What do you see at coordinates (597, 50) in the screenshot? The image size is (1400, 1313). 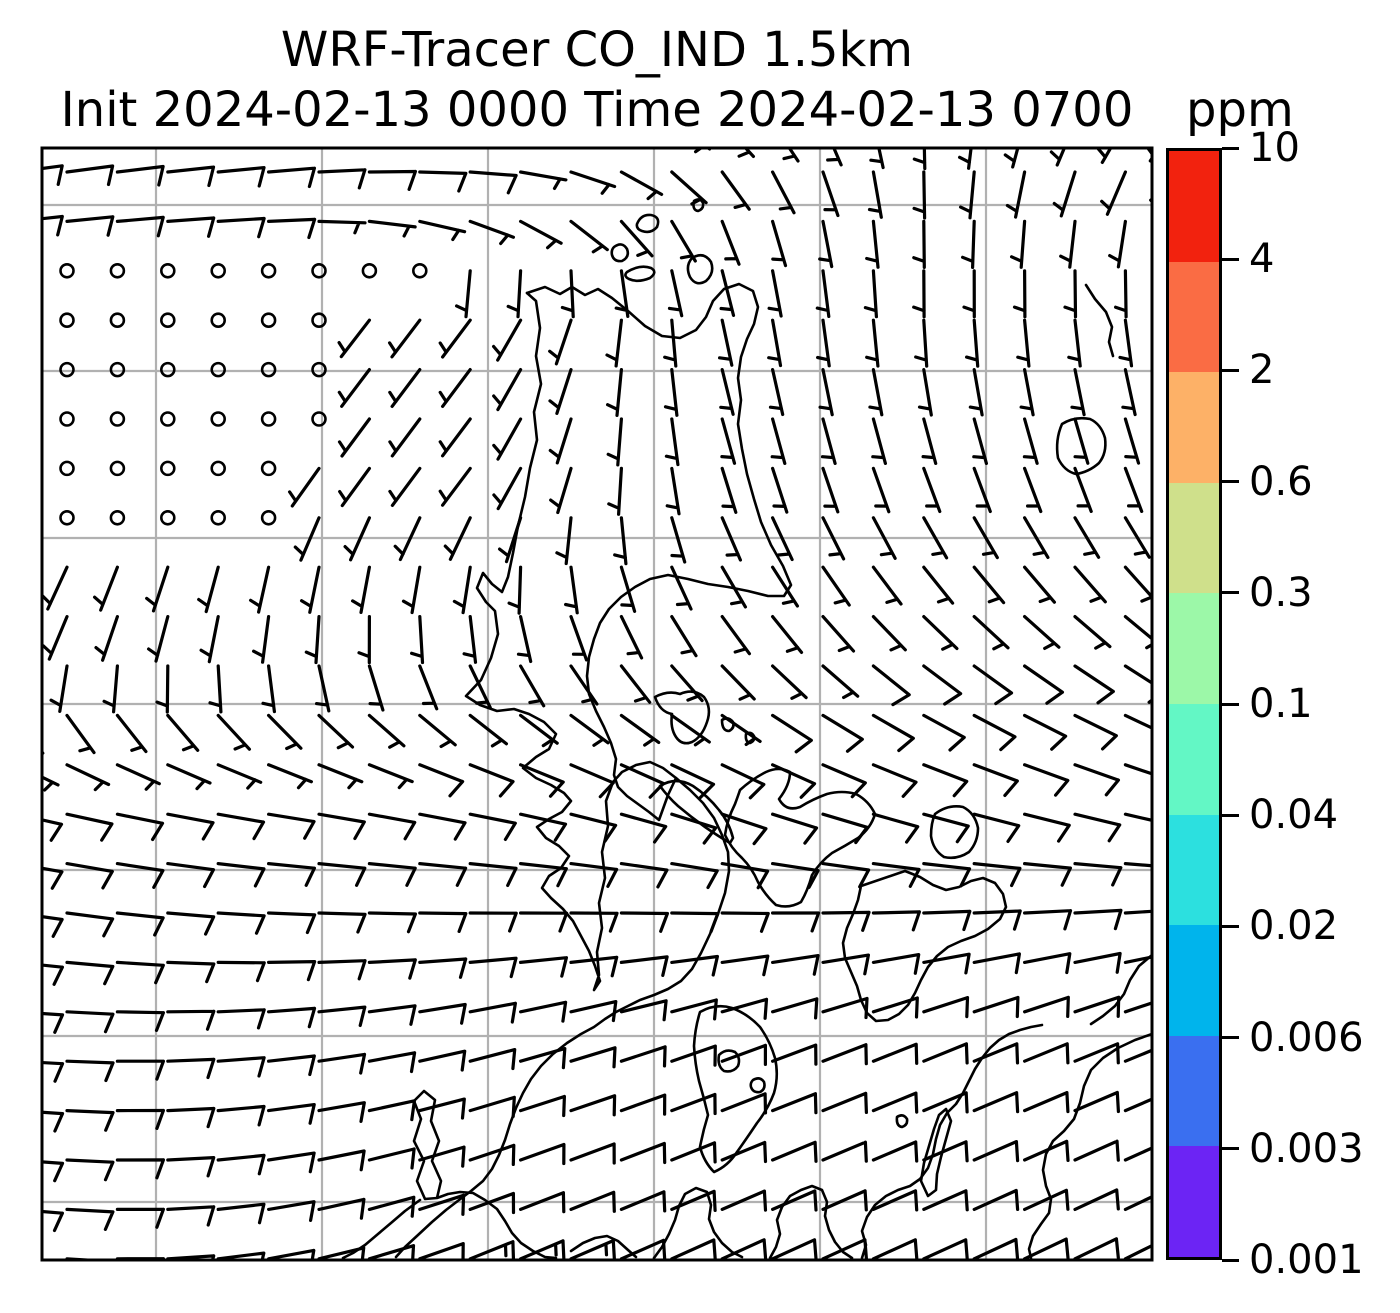 I see `plot-title: WRF-Tracer CO_IND 1.5km` at bounding box center [597, 50].